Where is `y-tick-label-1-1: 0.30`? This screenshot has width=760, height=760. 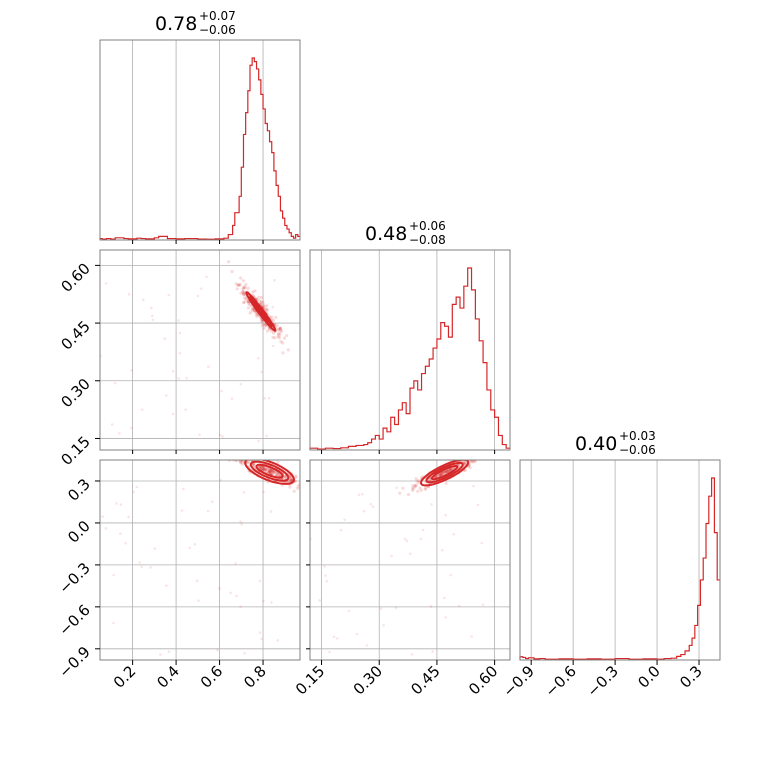
y-tick-label-1-1: 0.30 is located at coordinates (75, 393).